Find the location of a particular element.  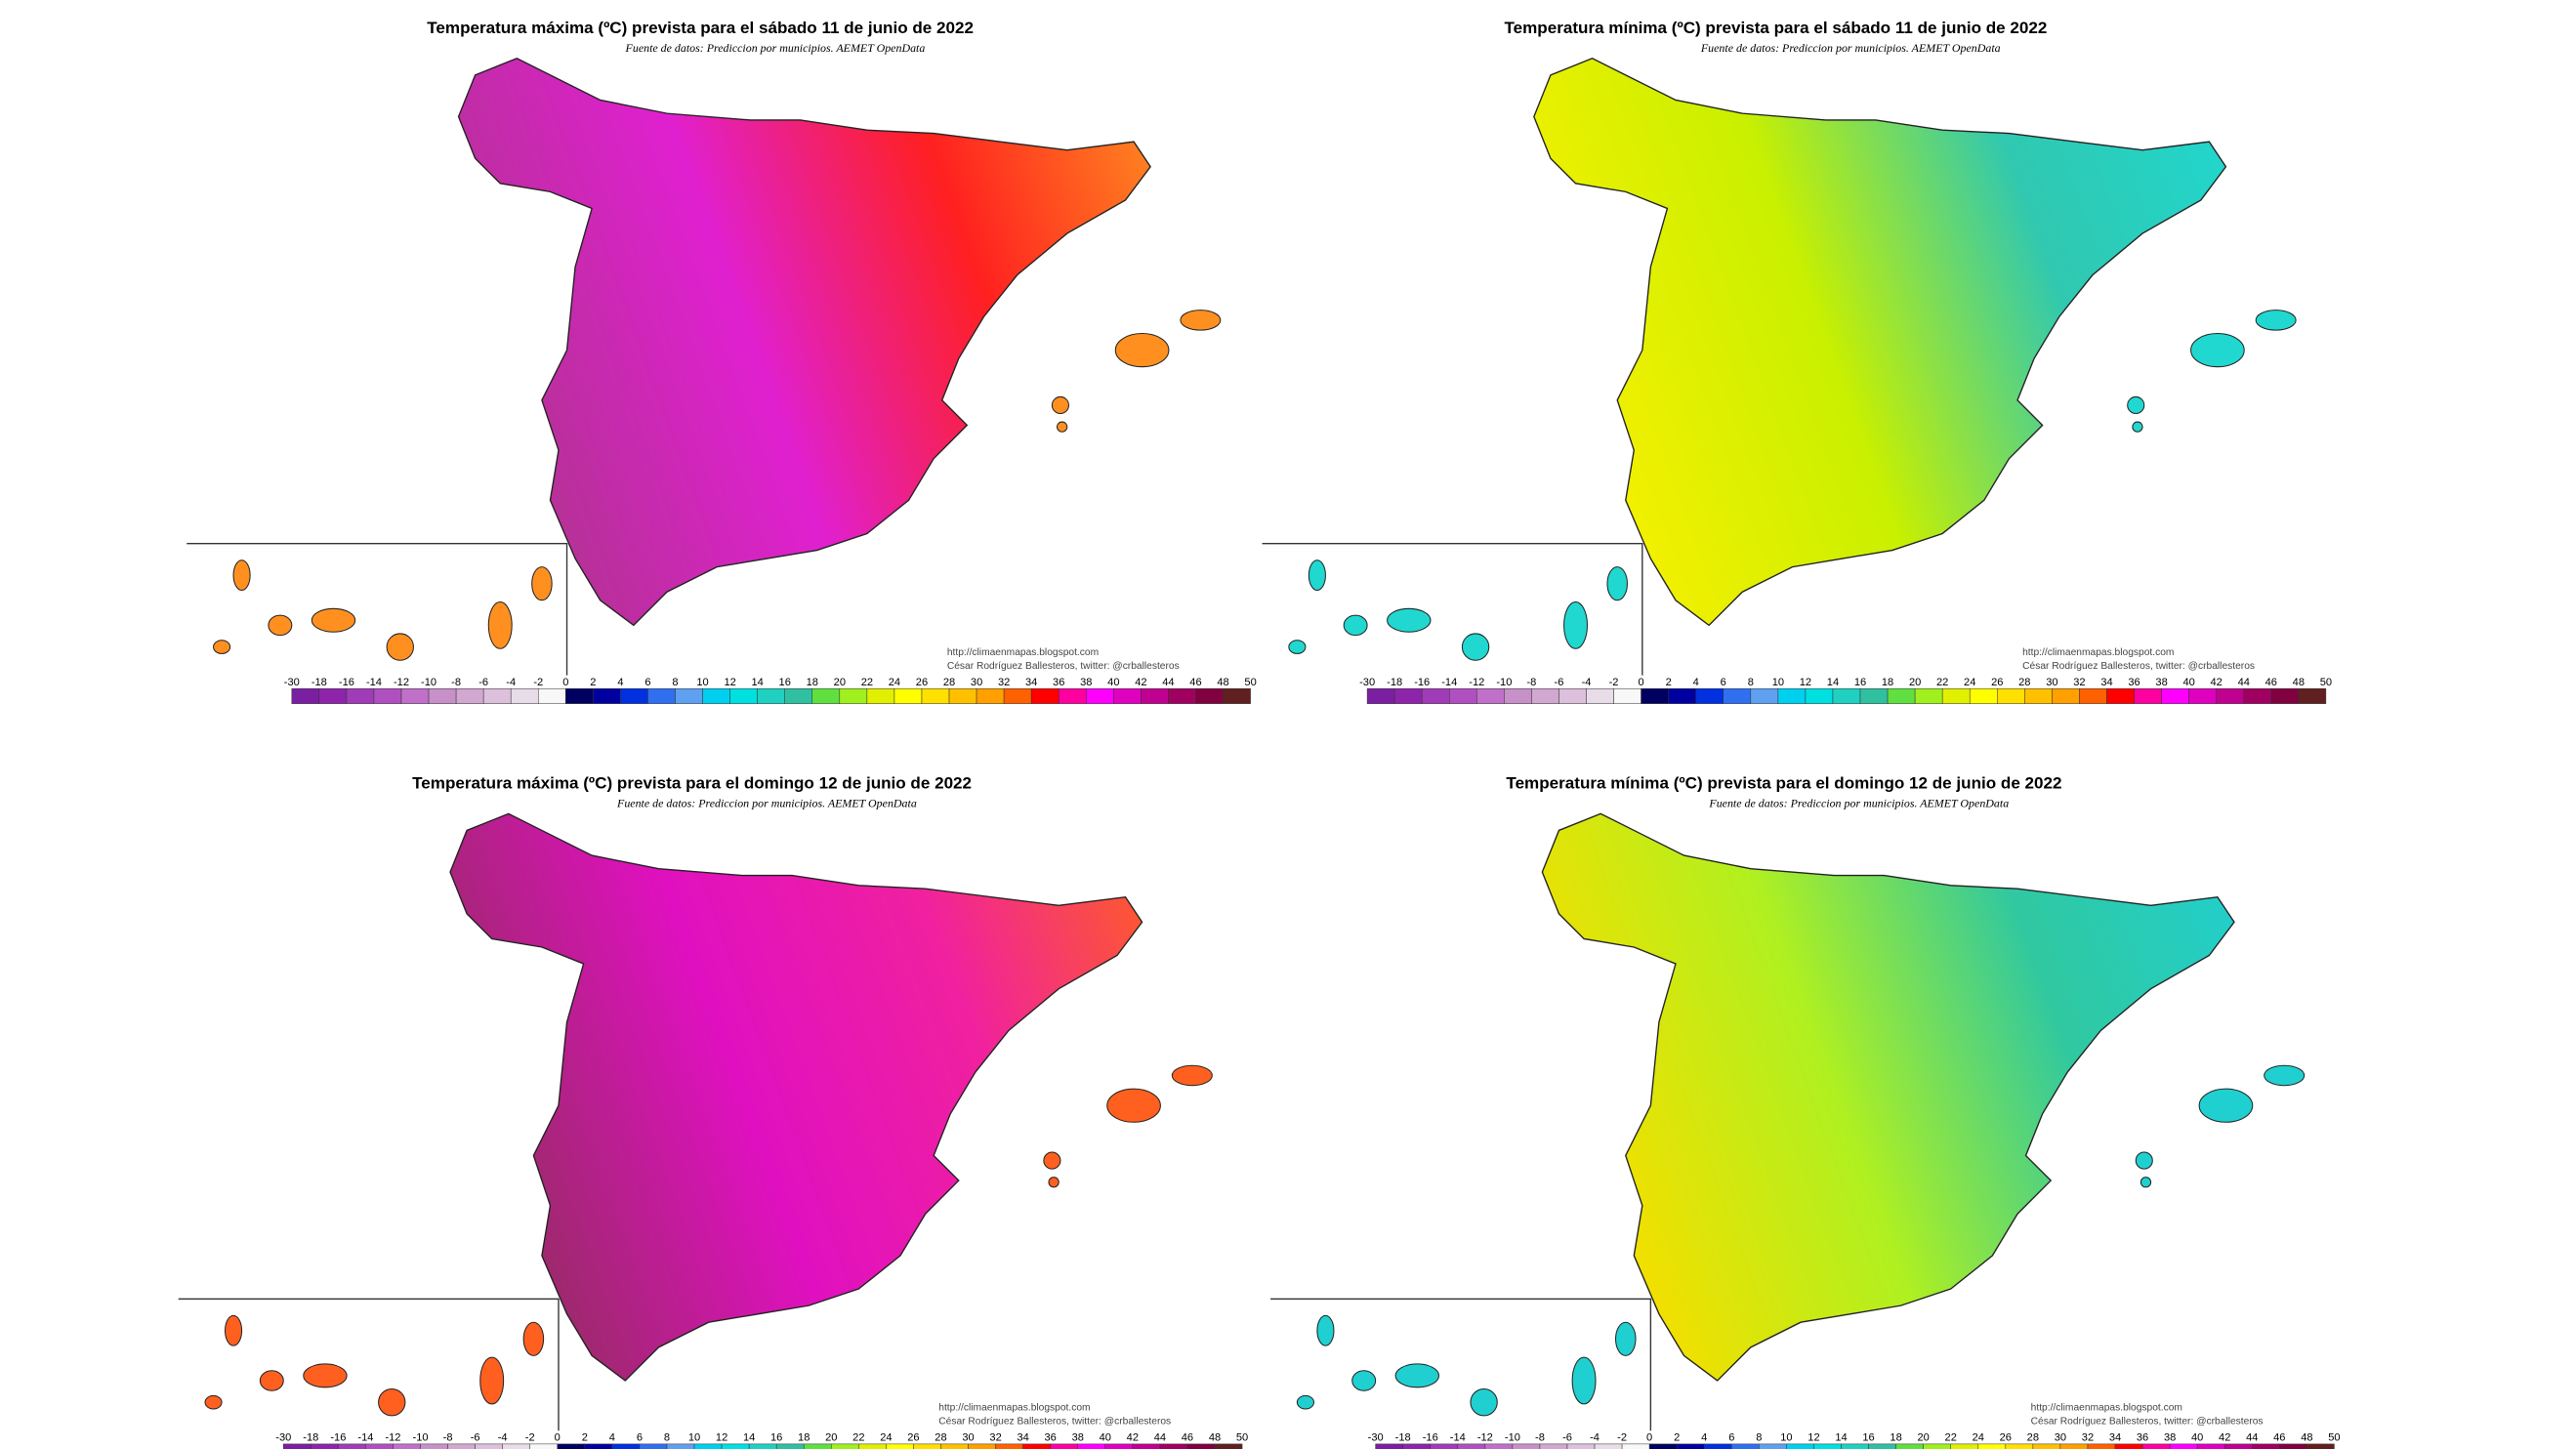

colorbar-tick-label: 6 is located at coordinates (1723, 682).